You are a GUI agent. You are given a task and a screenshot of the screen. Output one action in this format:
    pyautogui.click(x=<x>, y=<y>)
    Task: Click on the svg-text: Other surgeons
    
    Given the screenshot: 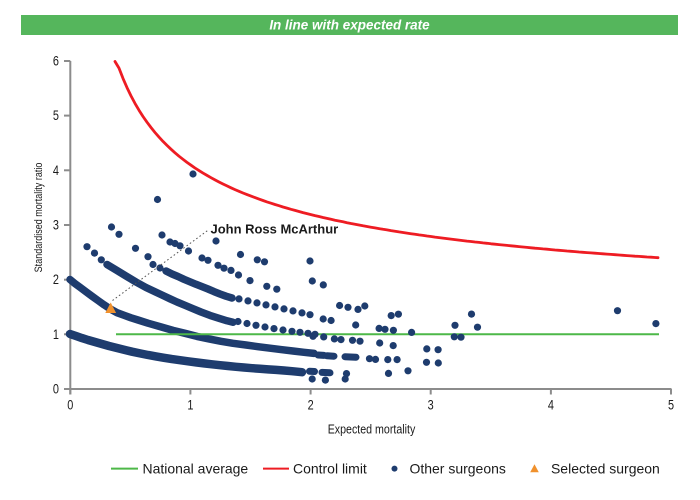 What is the action you would take?
    pyautogui.click(x=457, y=468)
    